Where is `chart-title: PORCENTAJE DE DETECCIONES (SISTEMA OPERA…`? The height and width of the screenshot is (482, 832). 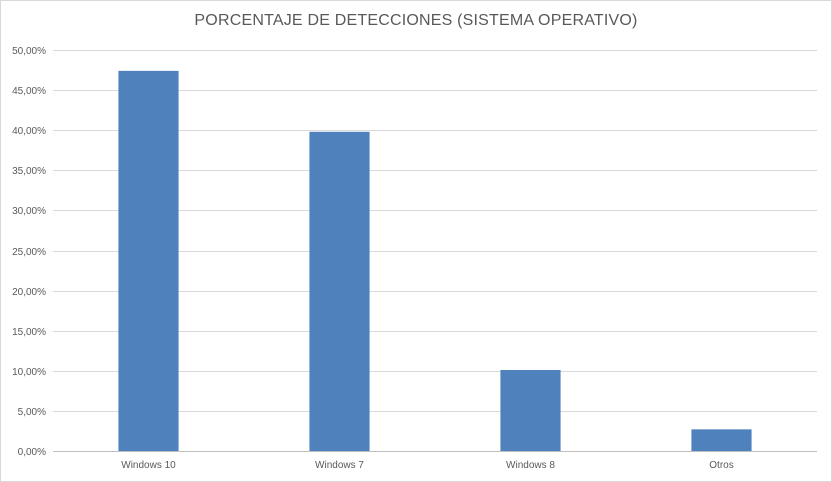
chart-title: PORCENTAJE DE DETECCIONES (SISTEMA OPERA… is located at coordinates (416, 20).